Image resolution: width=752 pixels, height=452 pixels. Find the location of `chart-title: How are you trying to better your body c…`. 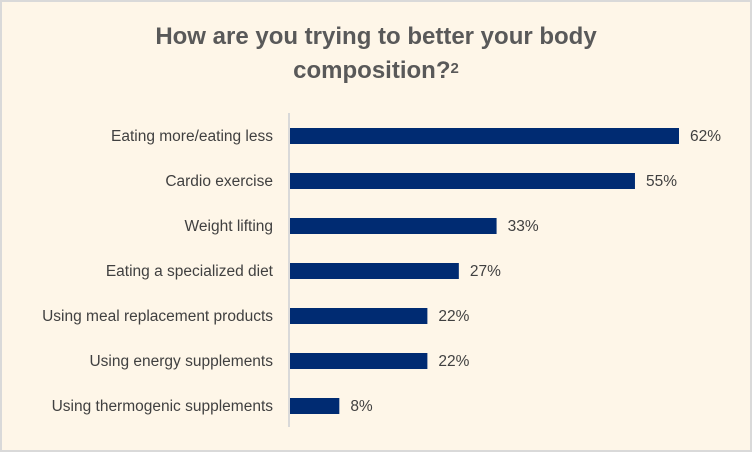

chart-title: How are you trying to better your body c… is located at coordinates (376, 54).